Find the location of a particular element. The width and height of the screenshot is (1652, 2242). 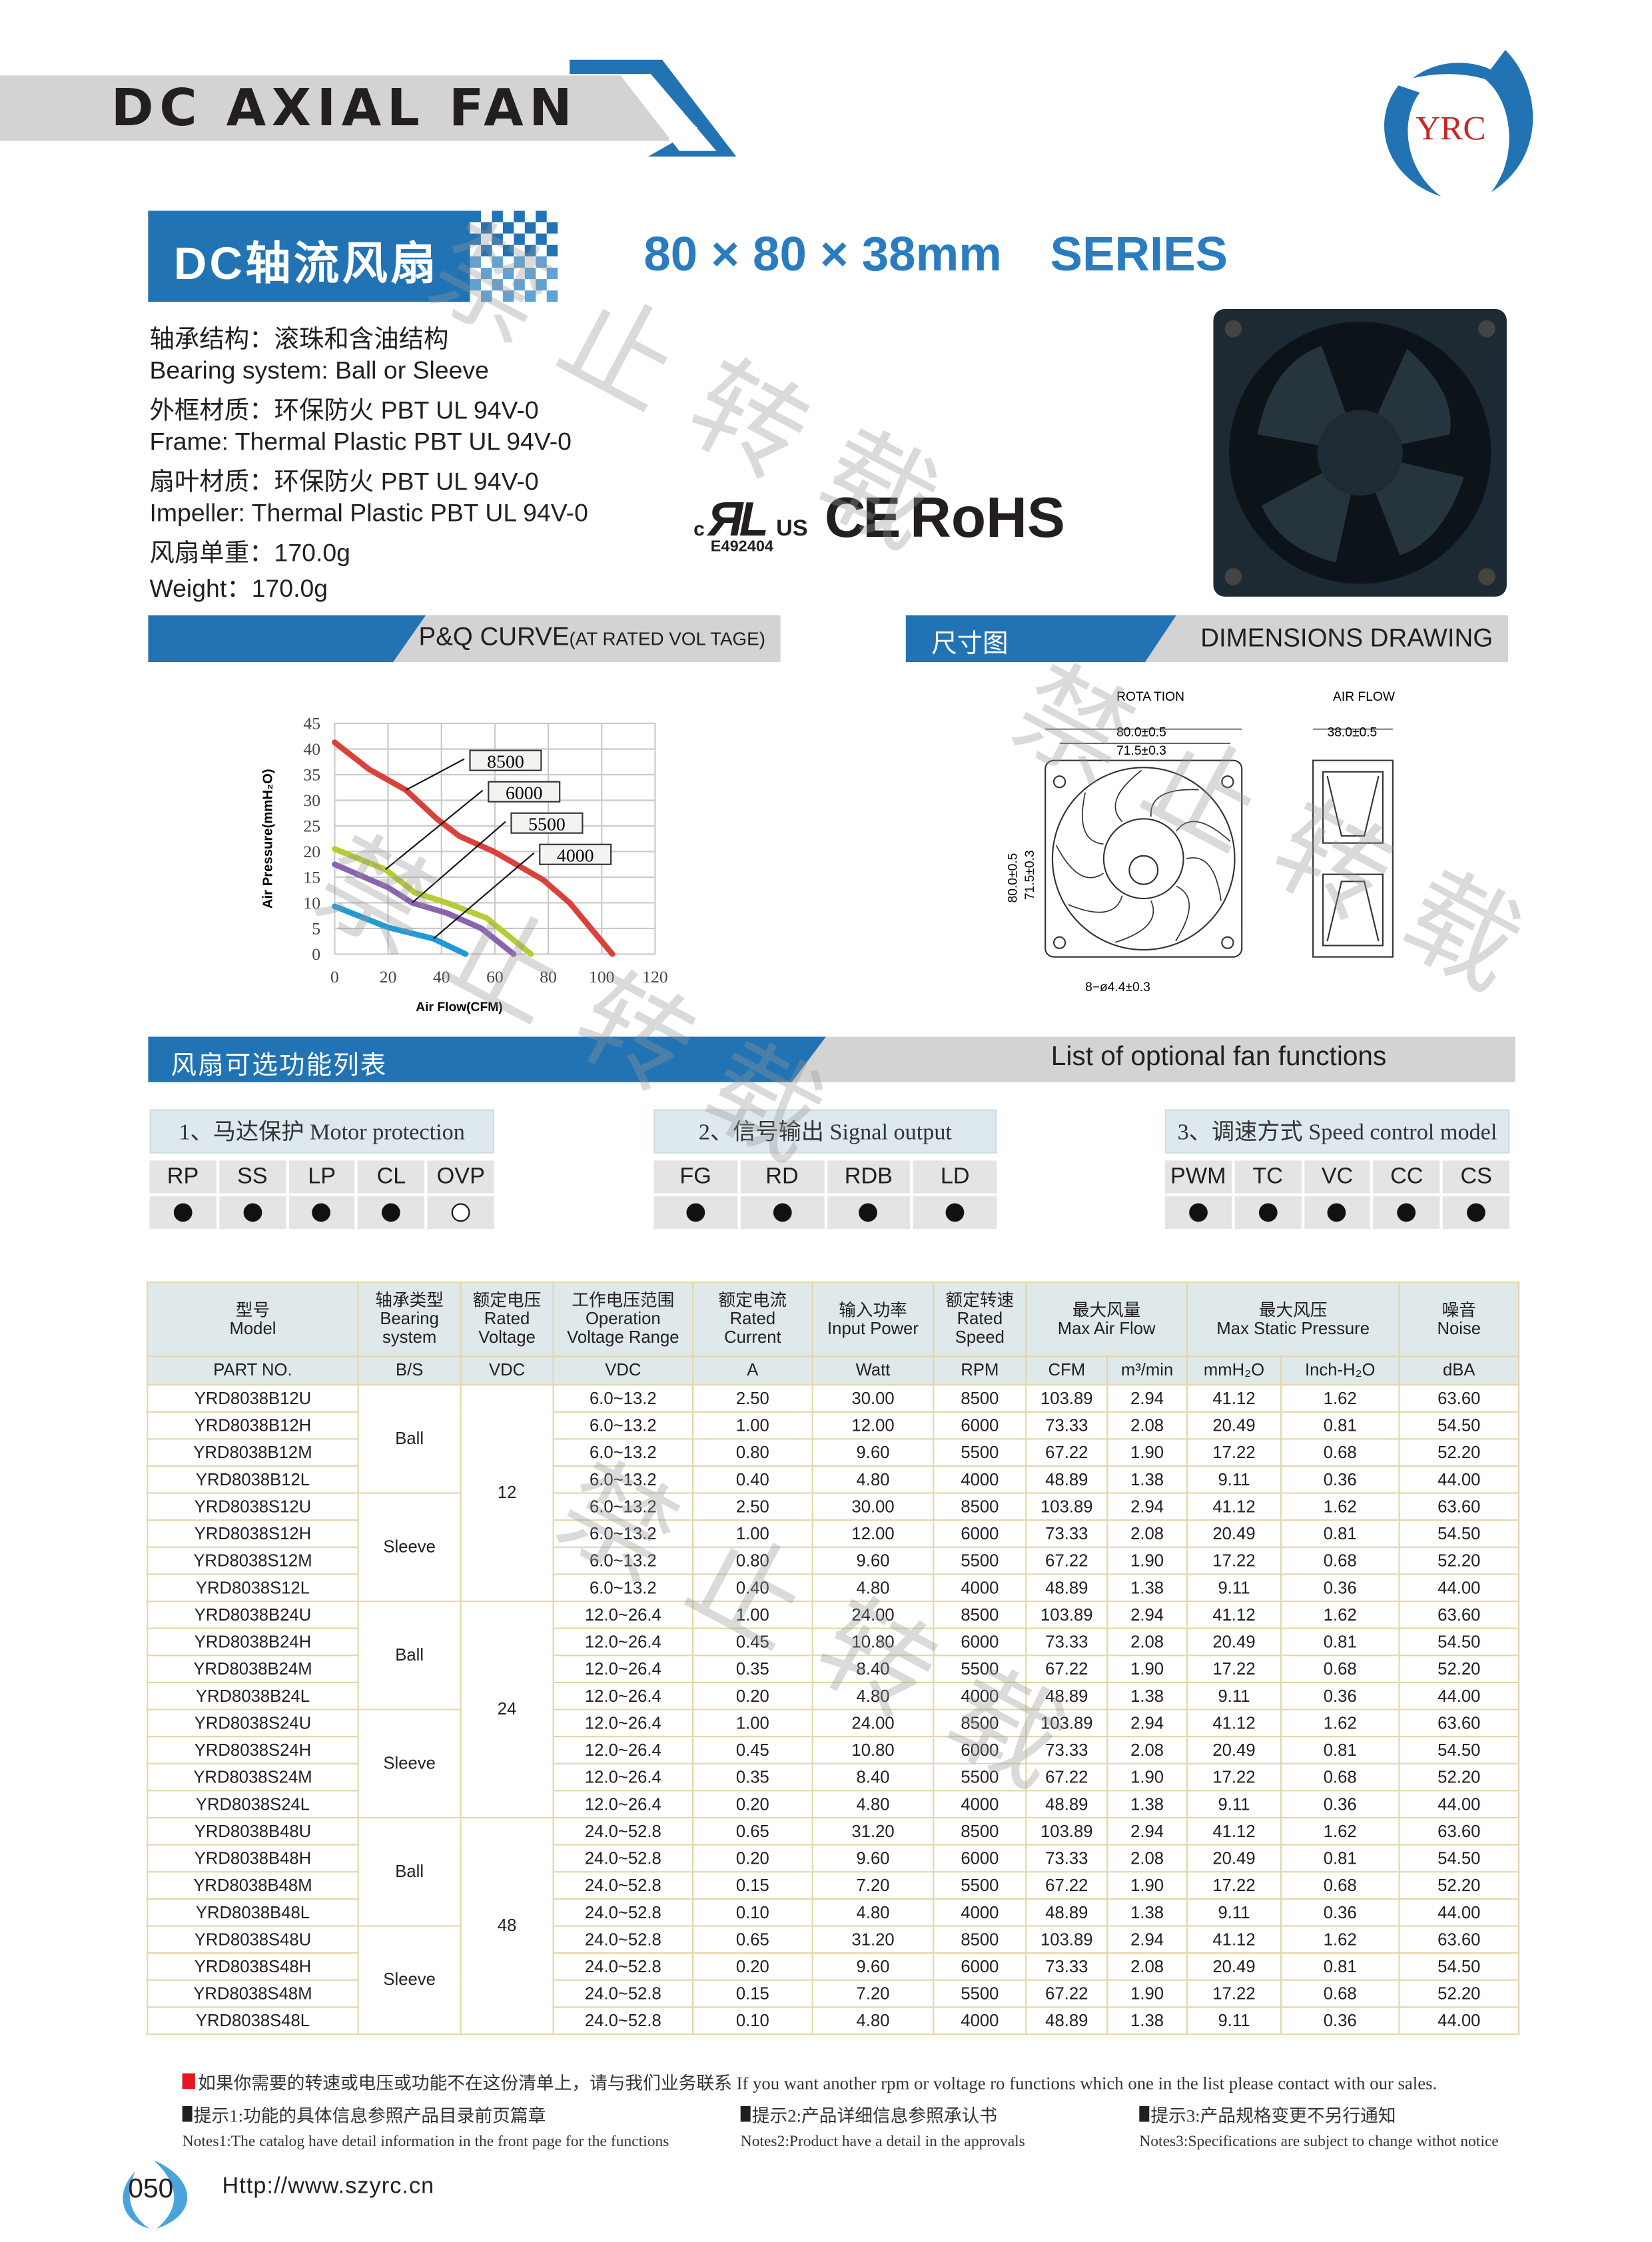

function-code: TC is located at coordinates (1268, 1177).